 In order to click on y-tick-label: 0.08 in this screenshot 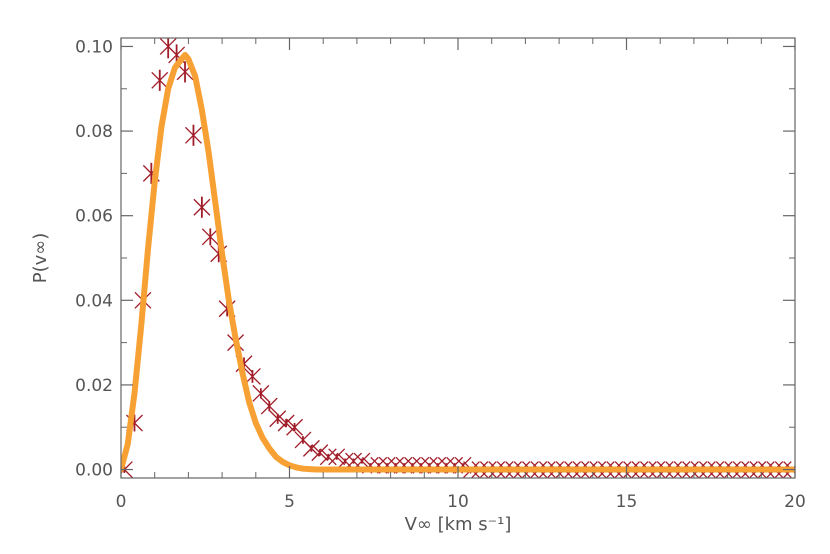, I will do `click(94, 132)`.